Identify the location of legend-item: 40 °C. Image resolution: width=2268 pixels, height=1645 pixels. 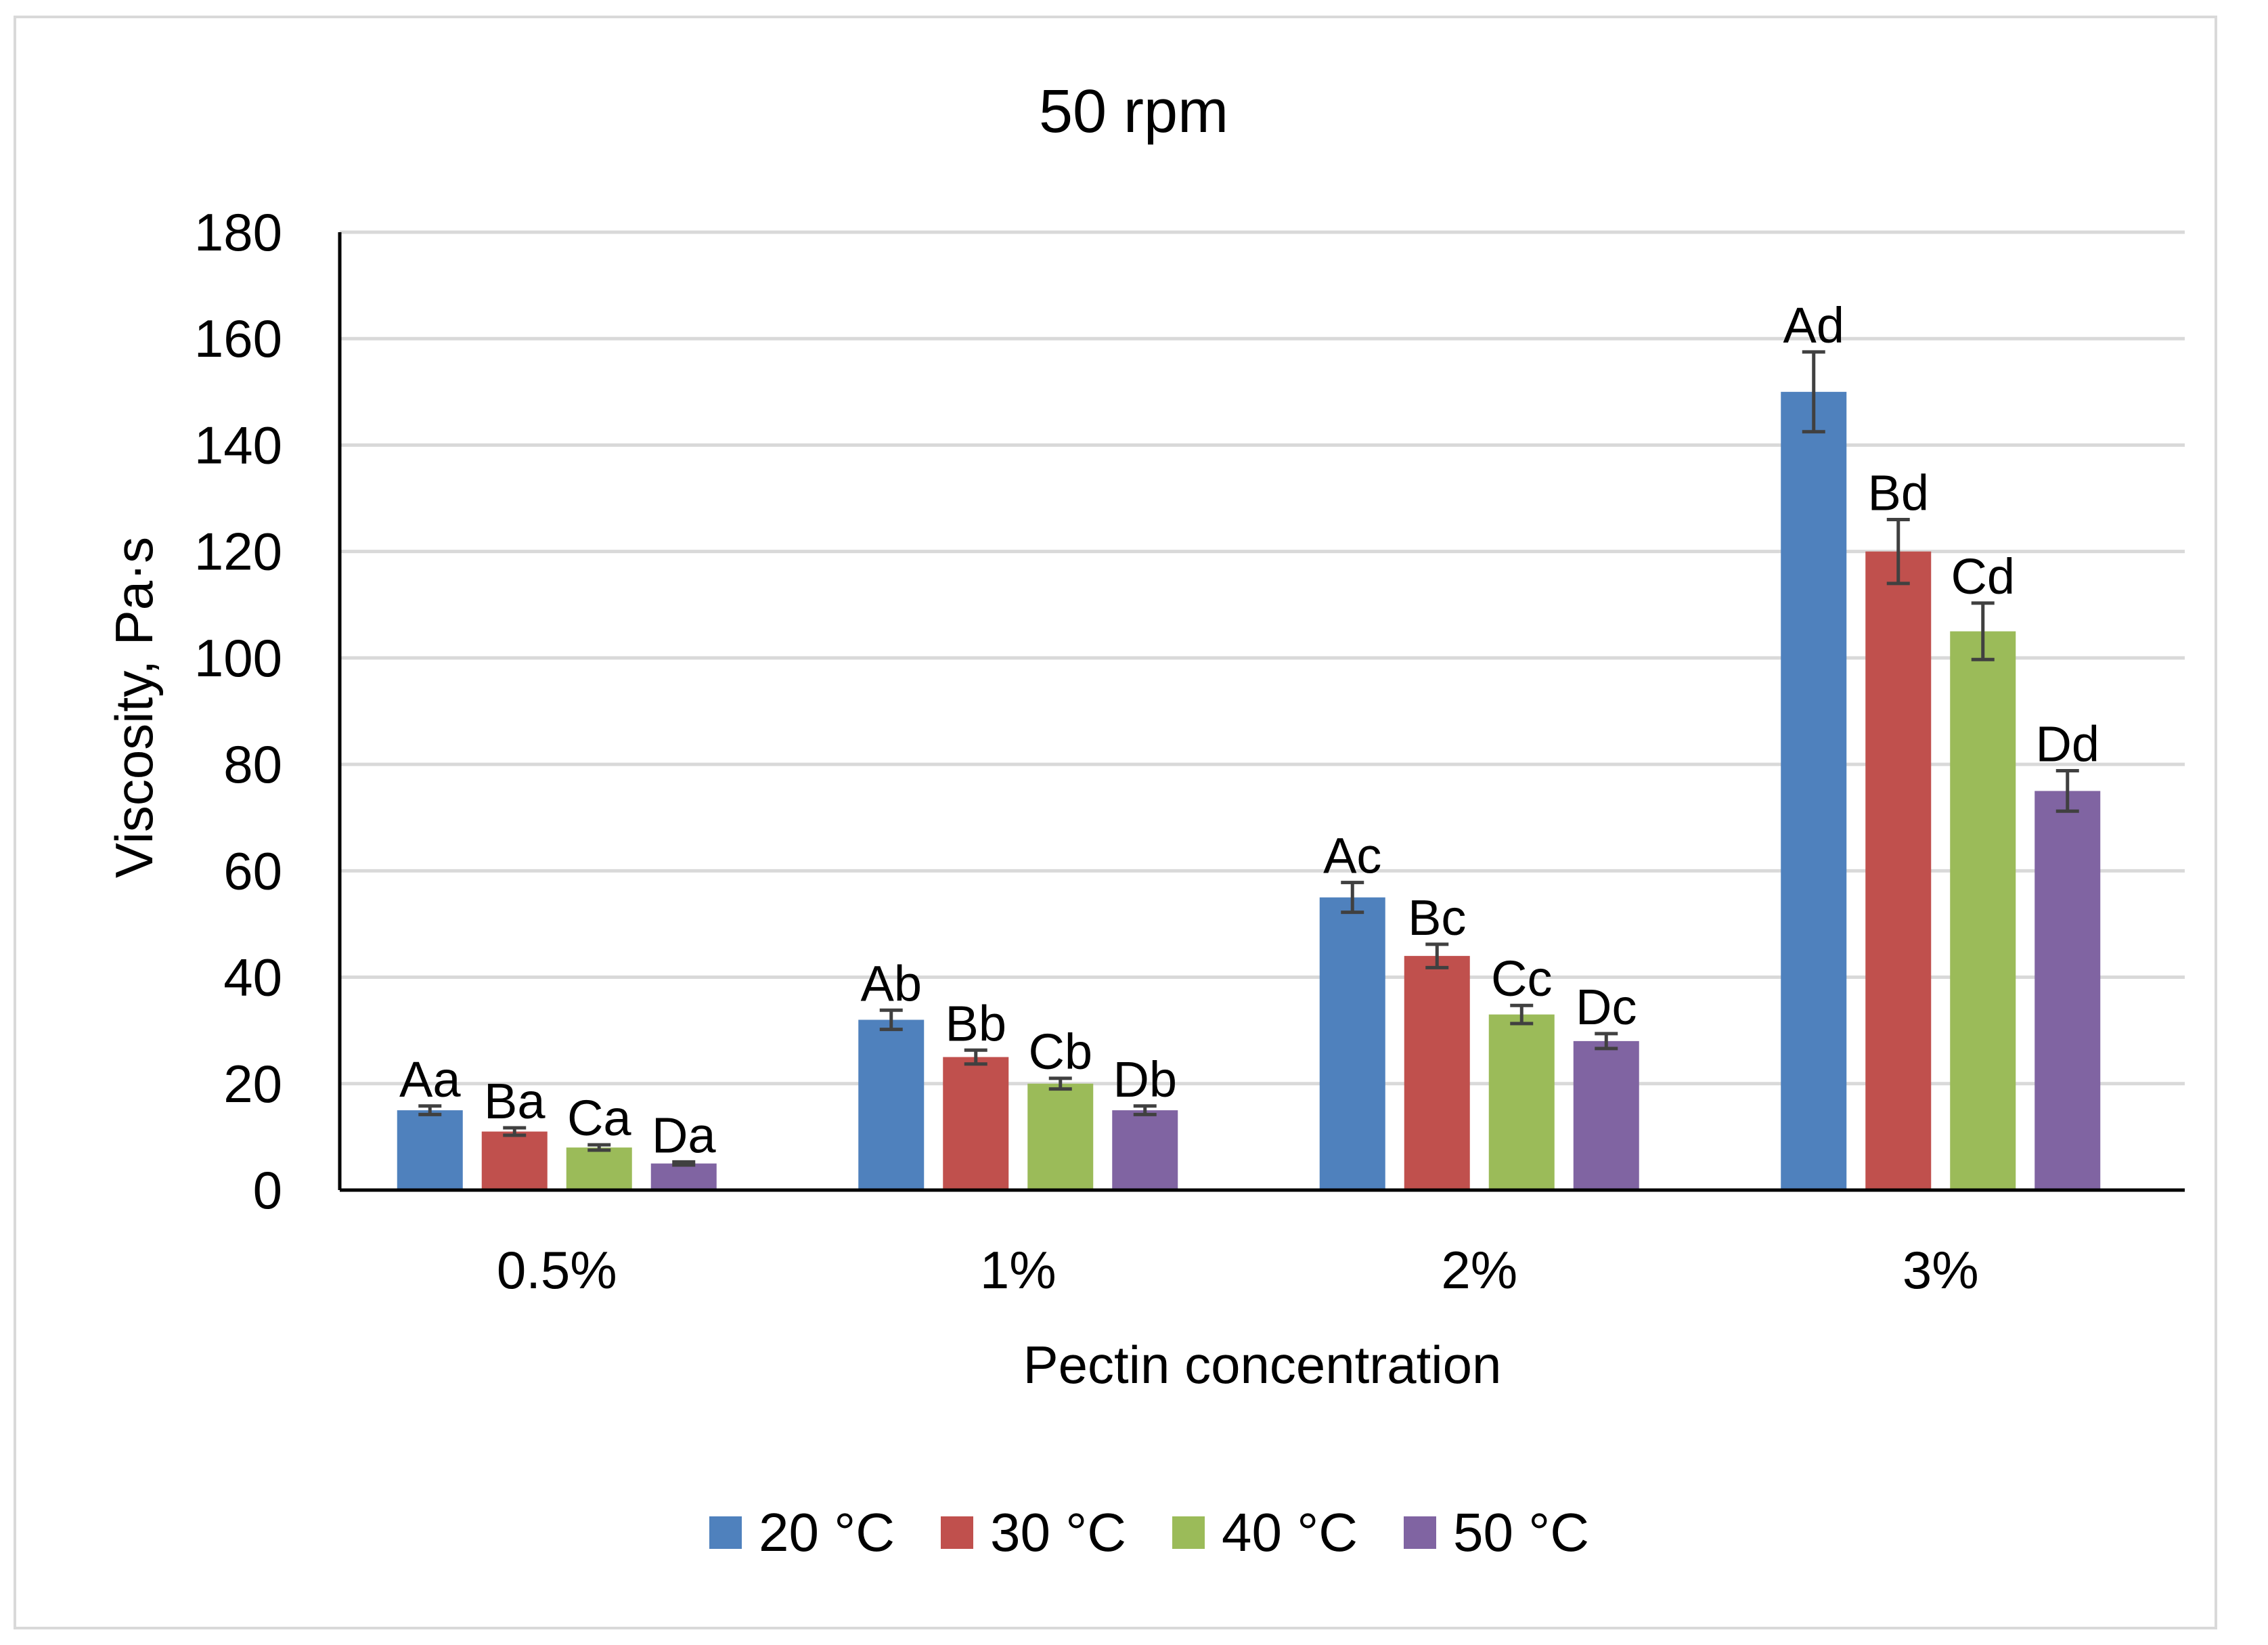
(1265, 1532).